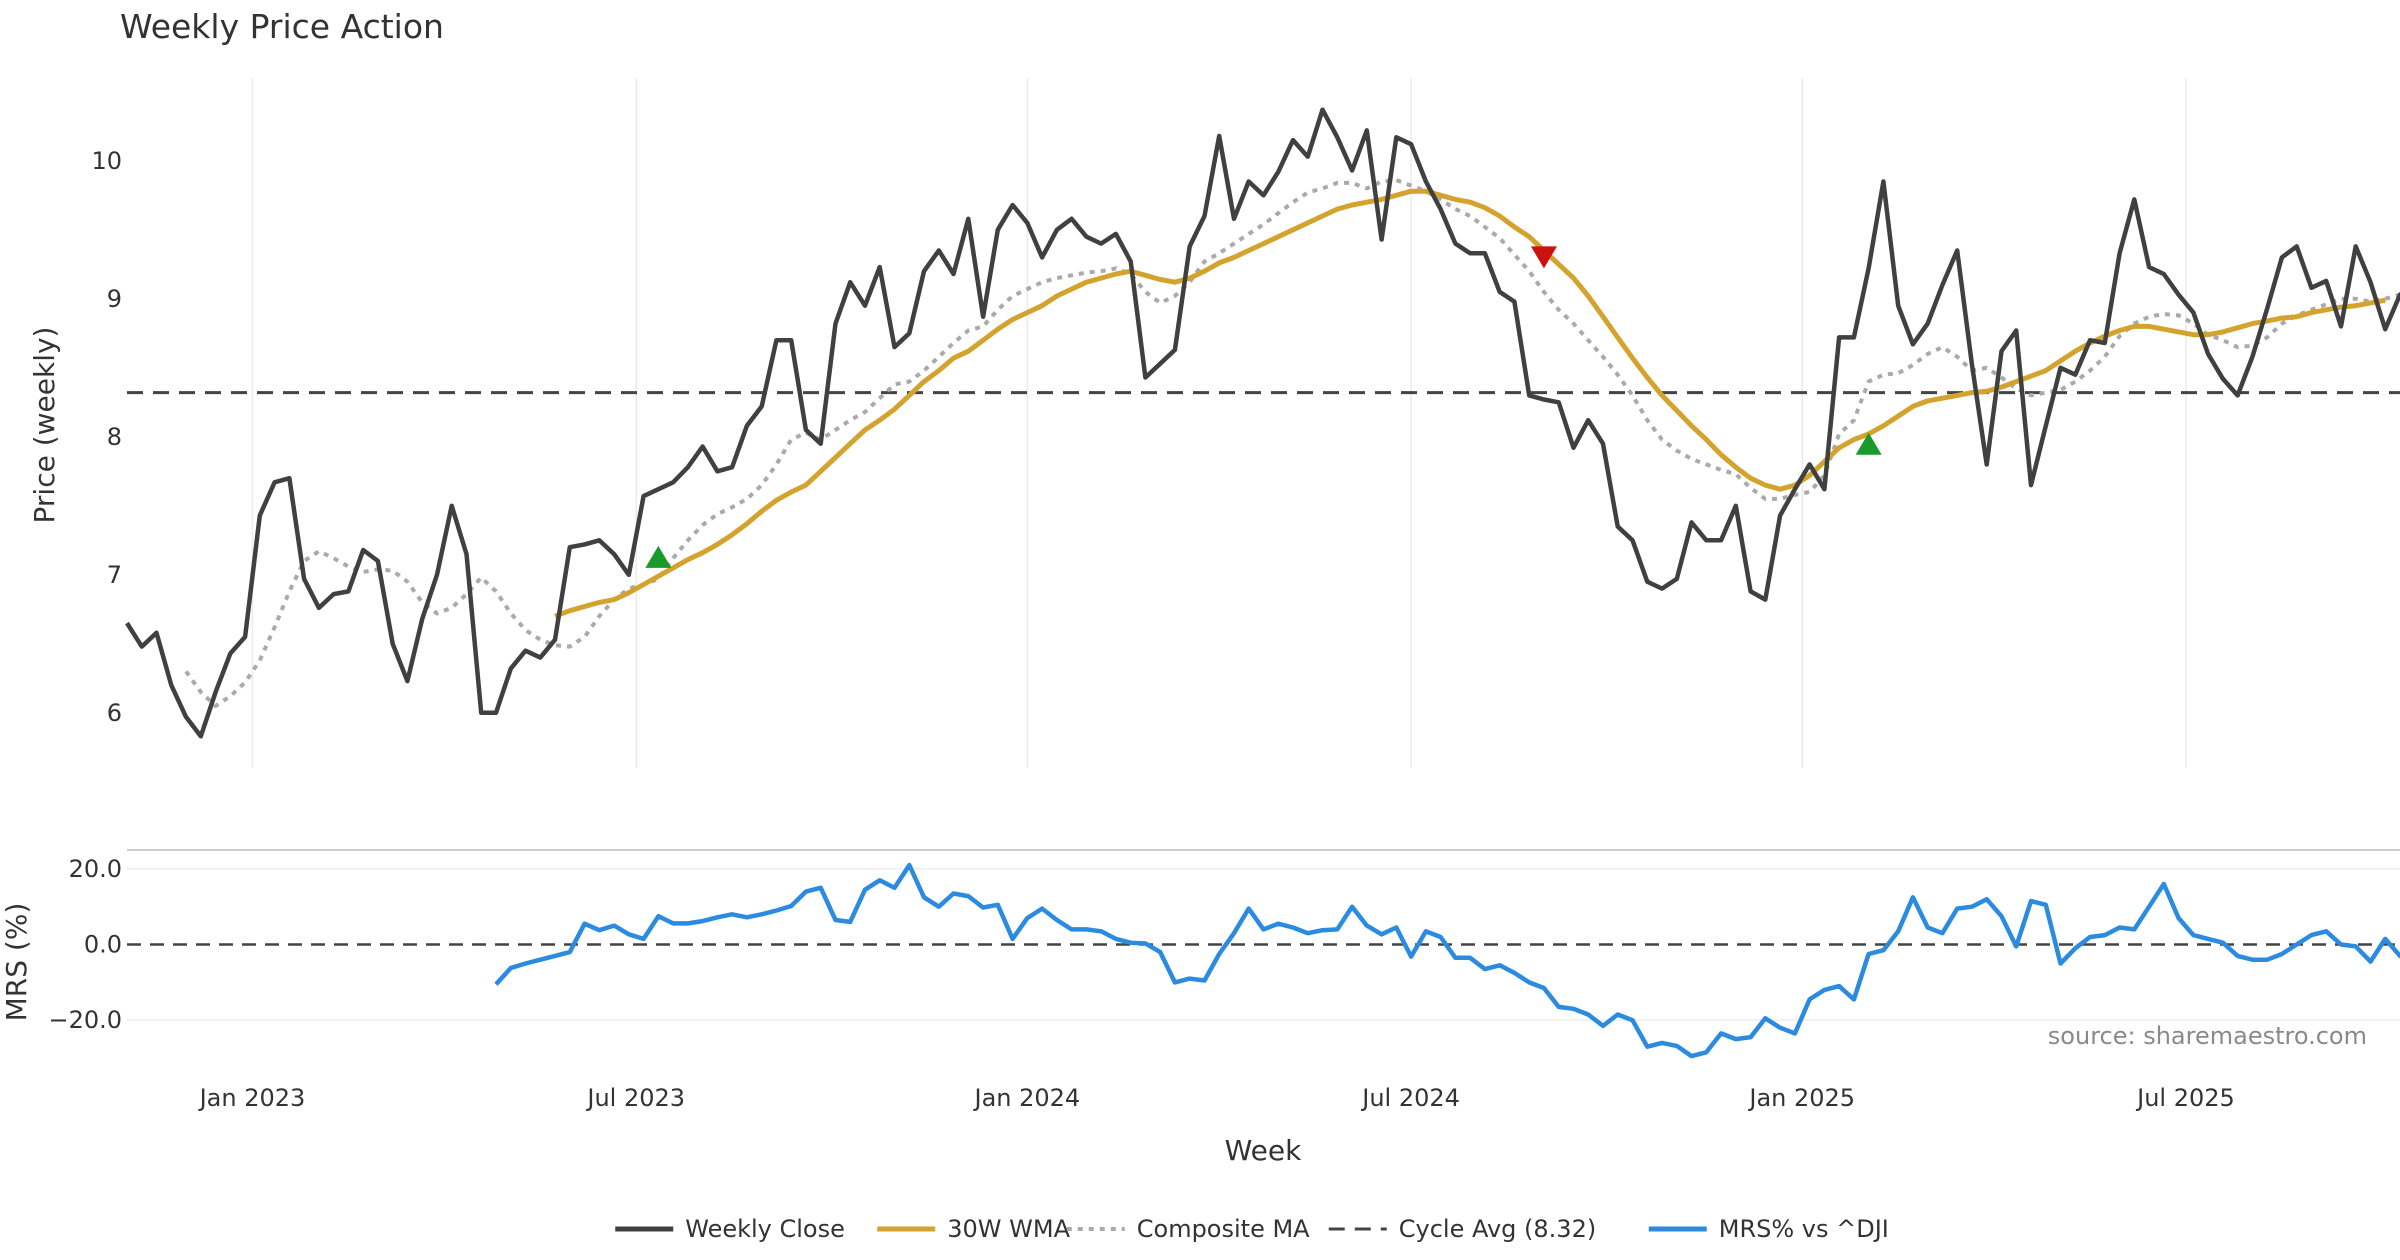 This screenshot has width=2400, height=1260. I want to click on x-tick-label: Jul 2024, so click(1410, 1098).